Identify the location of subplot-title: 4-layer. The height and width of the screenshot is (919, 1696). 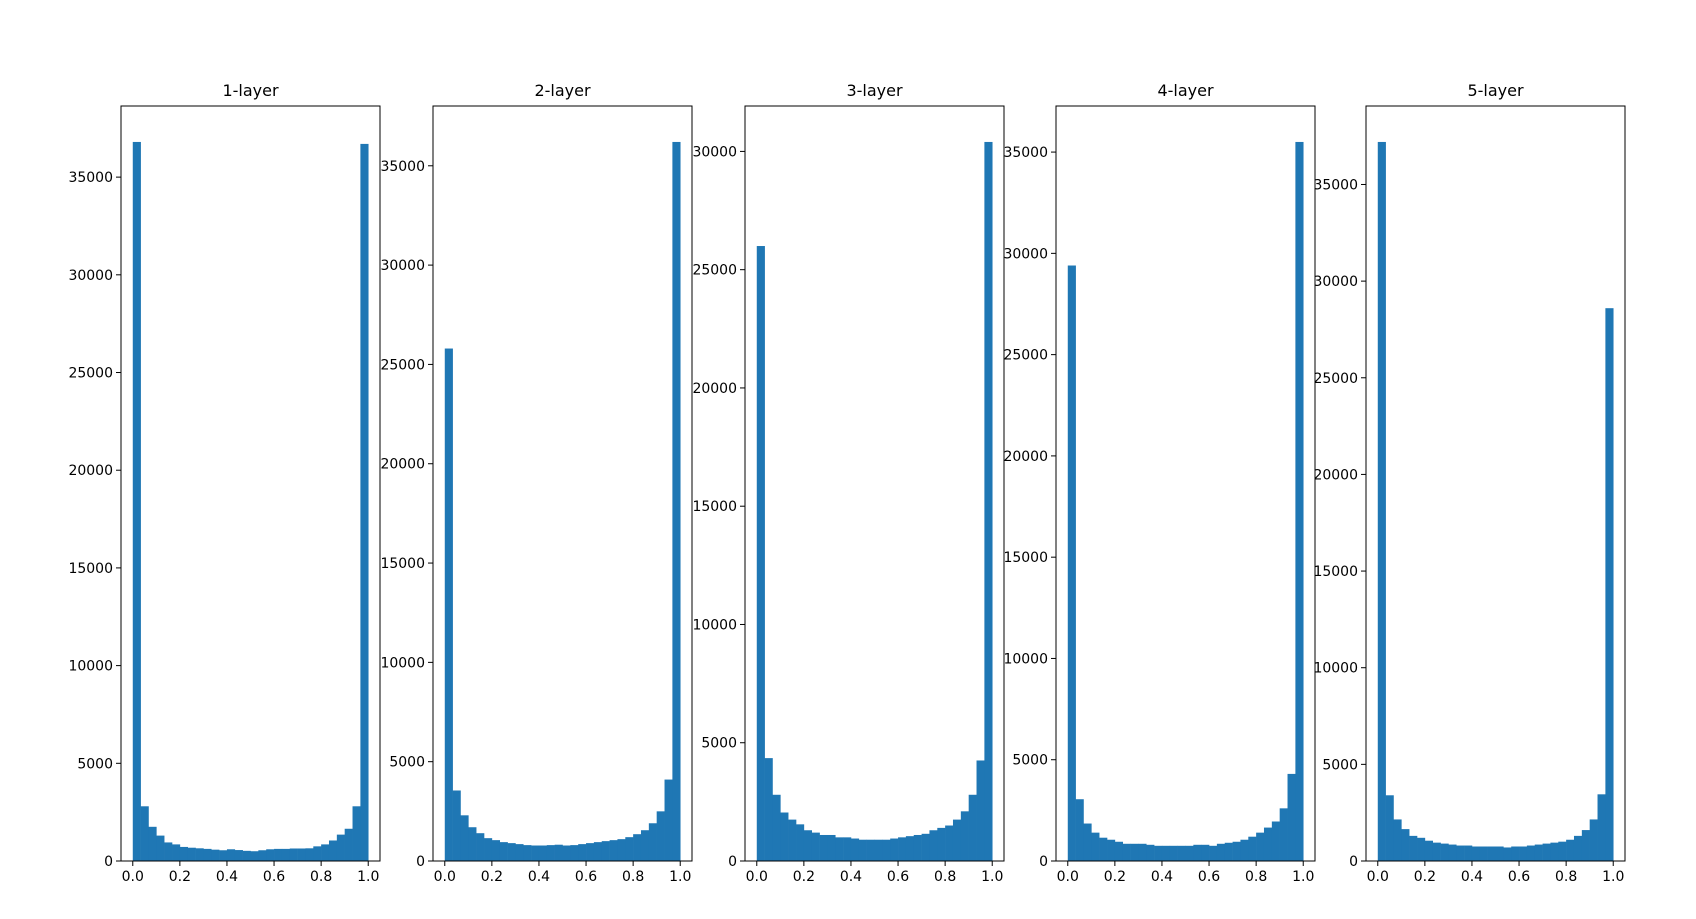
(1185, 90).